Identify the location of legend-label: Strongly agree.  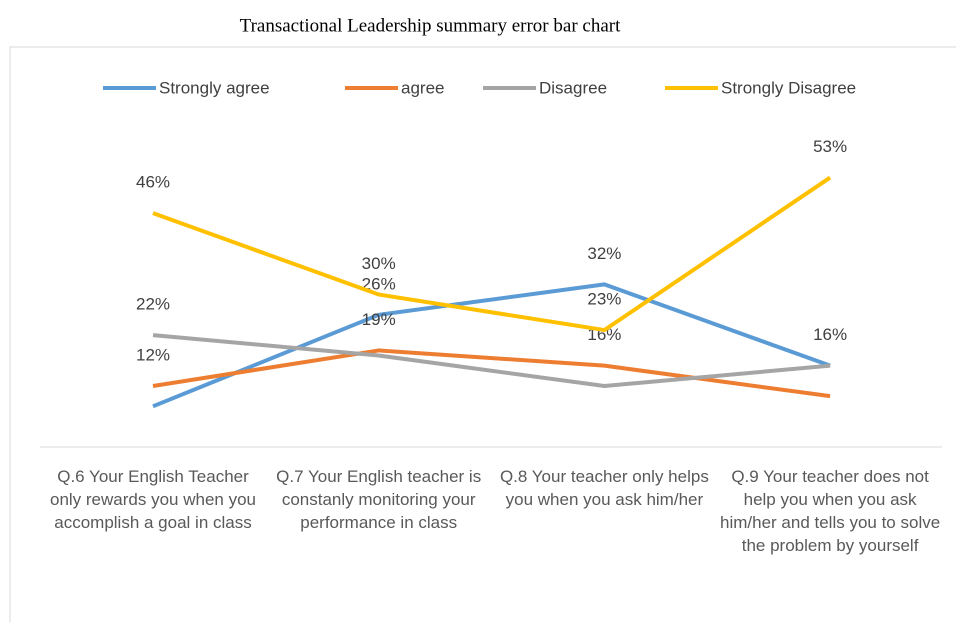
(214, 87).